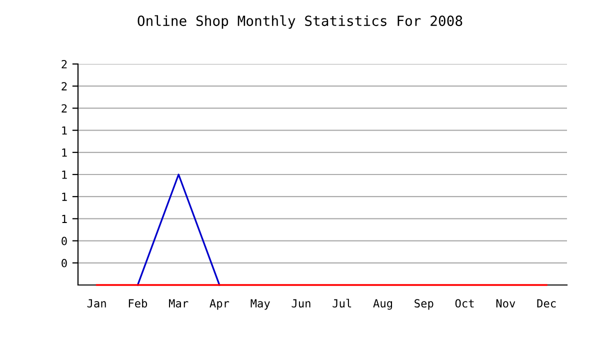 This screenshot has height=350, width=600. Describe the element at coordinates (138, 303) in the screenshot. I see `x-tick-label: Feb` at that location.